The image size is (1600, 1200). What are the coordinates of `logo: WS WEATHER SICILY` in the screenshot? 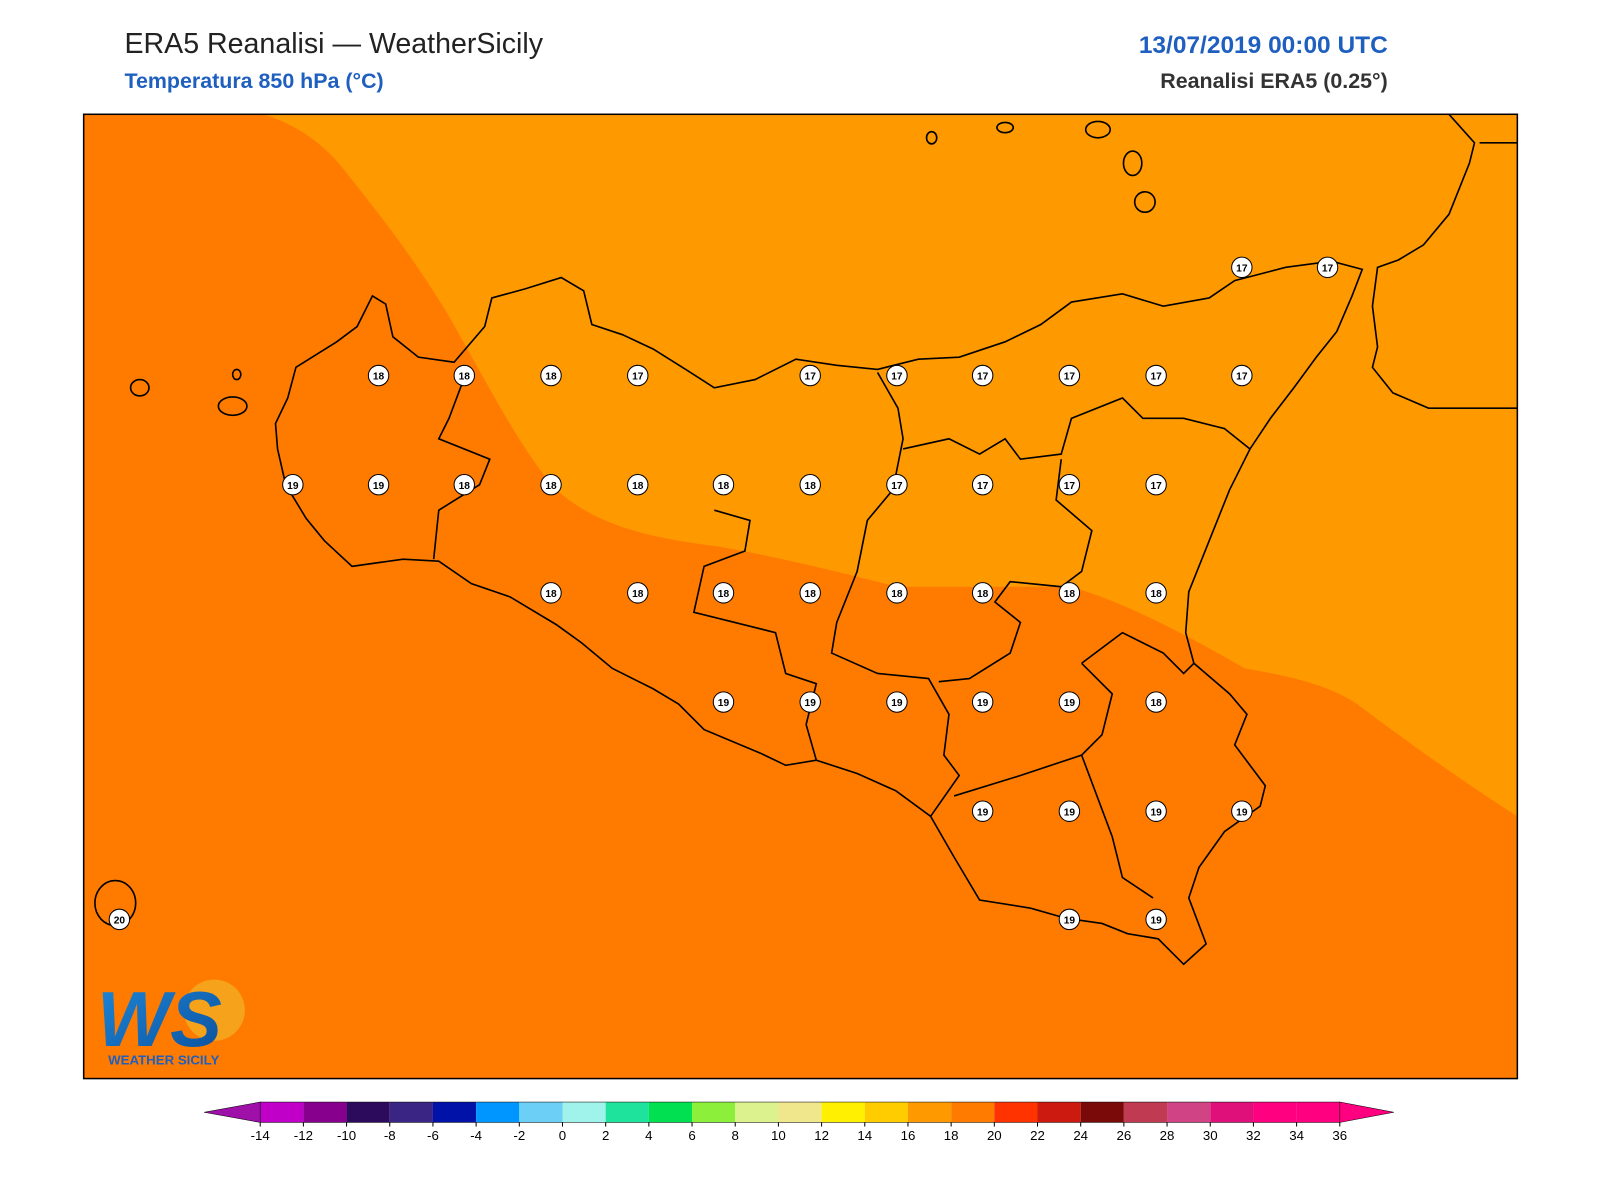 It's located at (171, 1022).